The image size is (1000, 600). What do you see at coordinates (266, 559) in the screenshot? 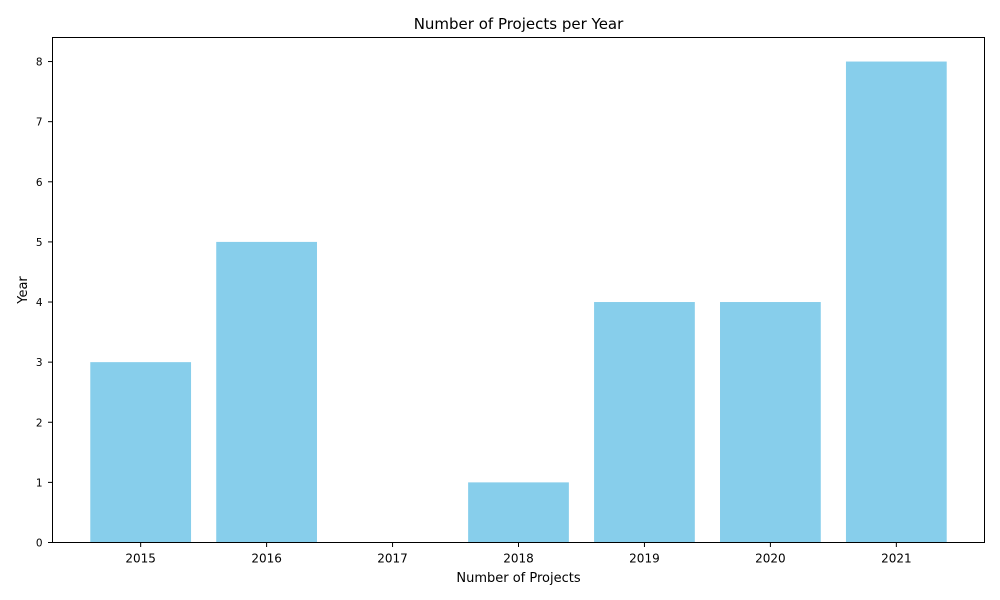
I see `x-tick-label: 2016` at bounding box center [266, 559].